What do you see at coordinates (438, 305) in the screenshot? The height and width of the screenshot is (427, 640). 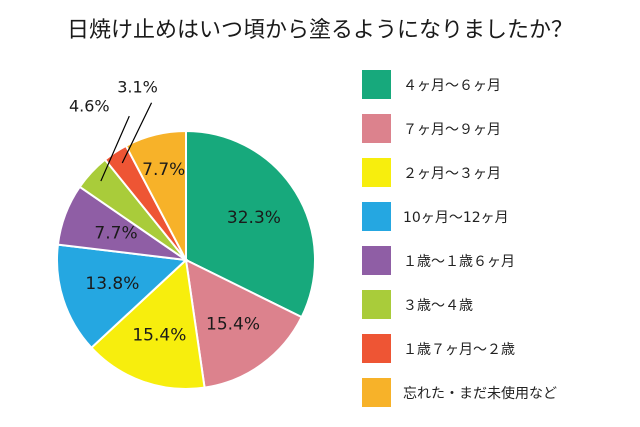 I see `legend-label: ３歳〜４歳` at bounding box center [438, 305].